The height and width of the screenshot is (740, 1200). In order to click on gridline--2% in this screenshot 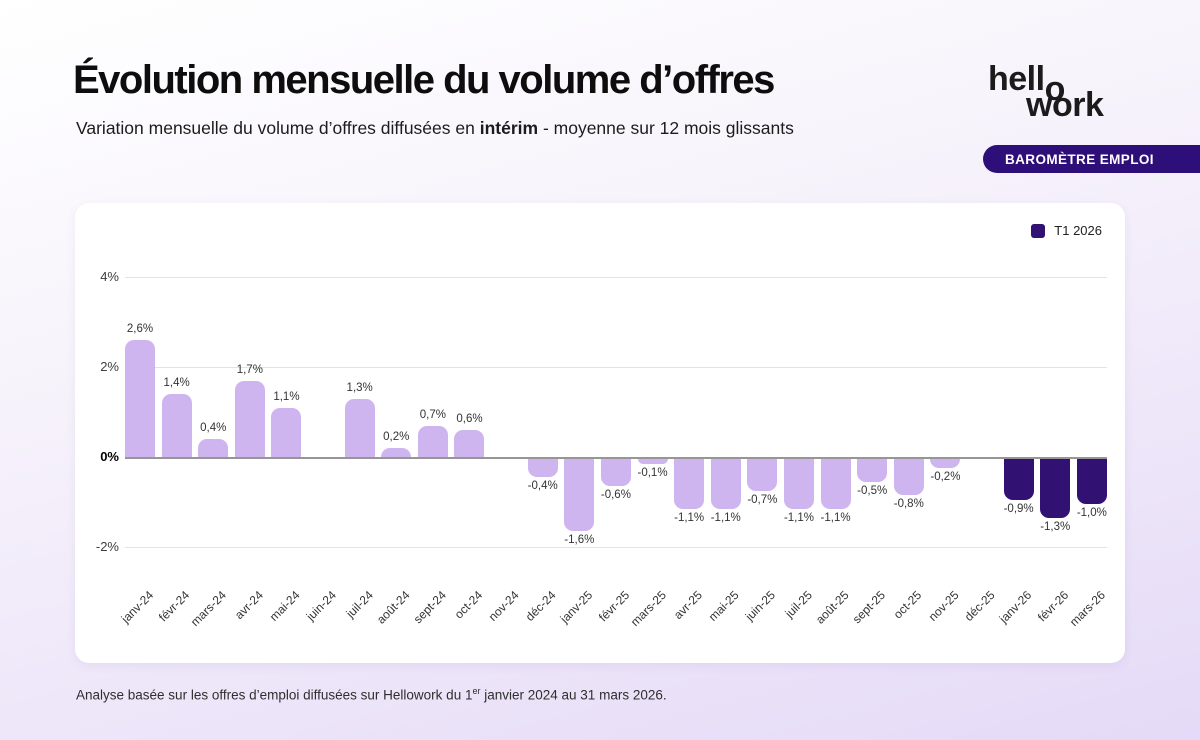, I will do `click(616, 547)`.